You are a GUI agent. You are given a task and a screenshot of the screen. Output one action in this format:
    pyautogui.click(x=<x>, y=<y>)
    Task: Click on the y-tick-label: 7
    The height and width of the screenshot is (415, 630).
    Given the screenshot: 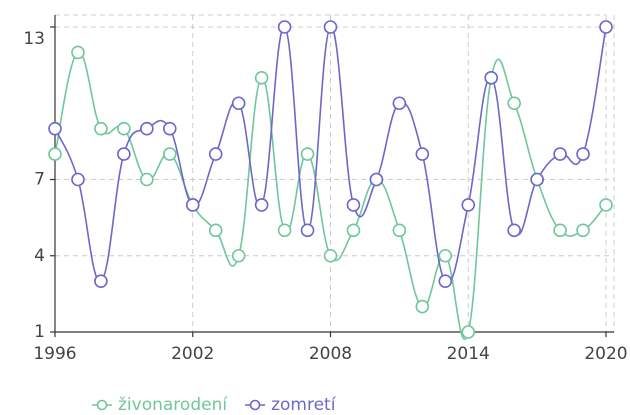 What is the action you would take?
    pyautogui.click(x=39, y=180)
    